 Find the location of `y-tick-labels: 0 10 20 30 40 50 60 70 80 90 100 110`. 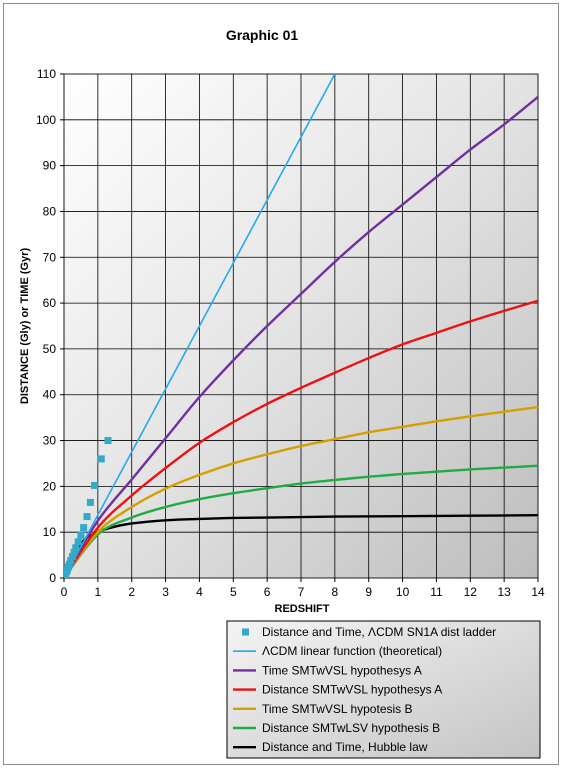

y-tick-labels: 0 10 20 30 40 50 60 70 80 90 100 110 is located at coordinates (46, 326).